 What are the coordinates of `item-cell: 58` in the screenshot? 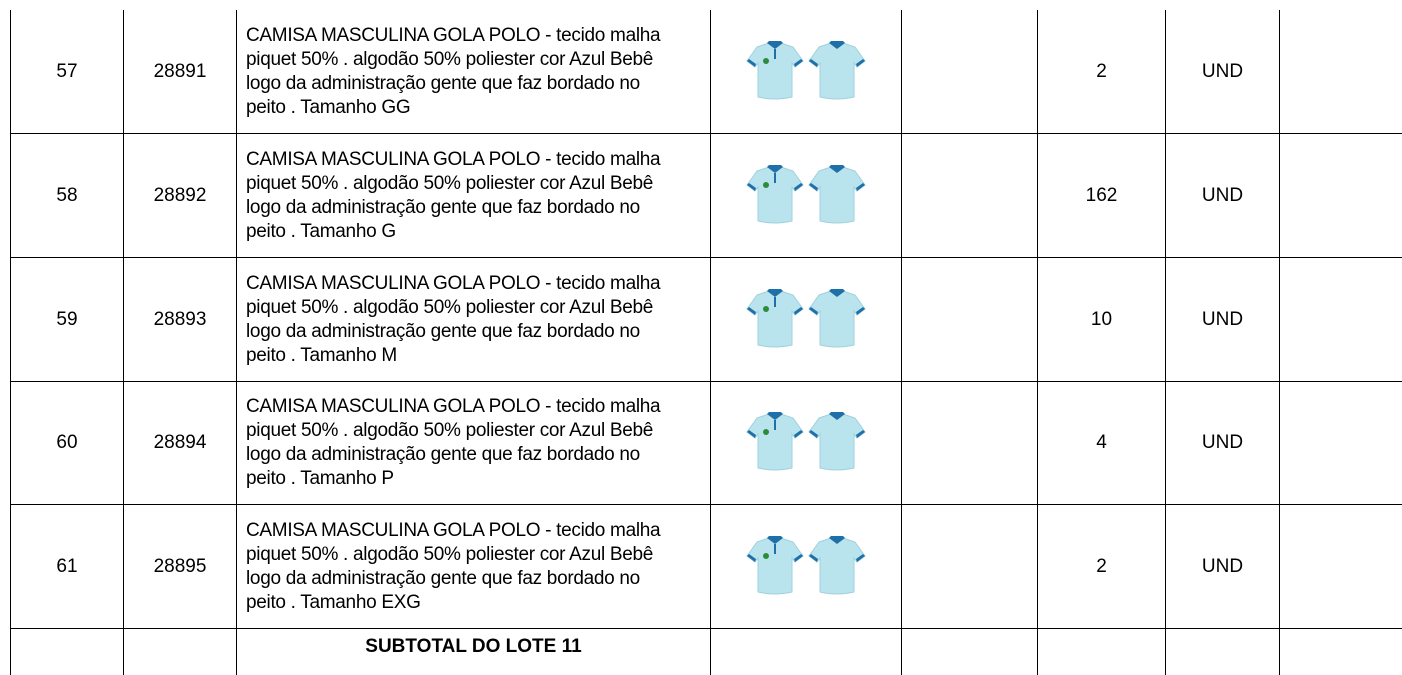 It's located at (67, 196).